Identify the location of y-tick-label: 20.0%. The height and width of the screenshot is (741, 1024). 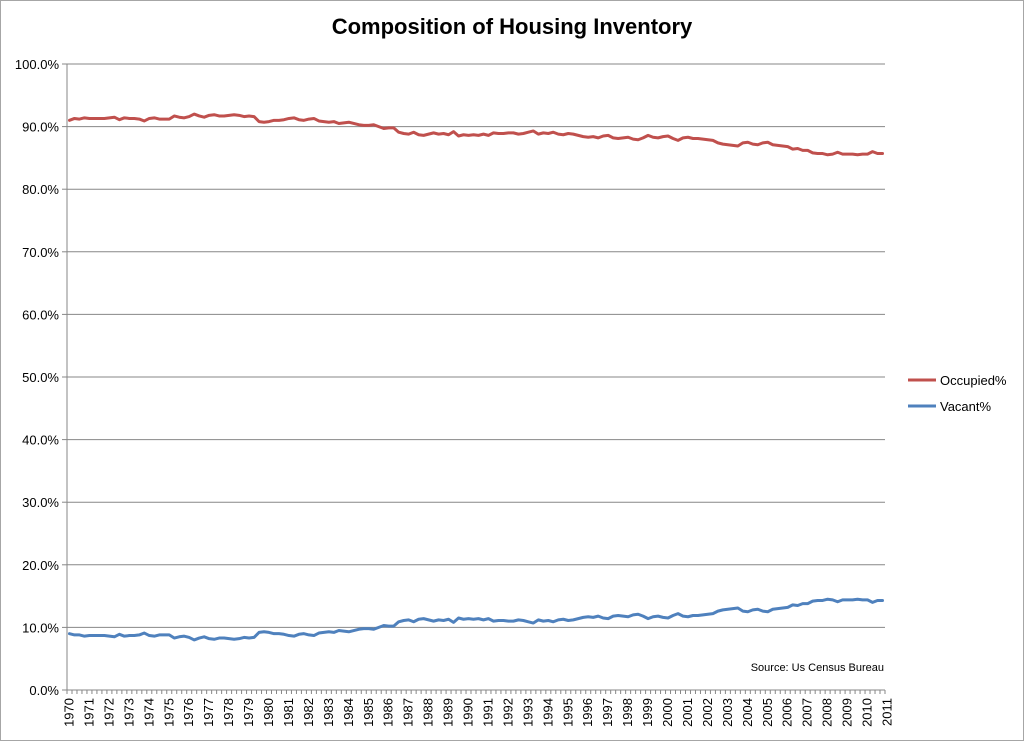
(40, 565).